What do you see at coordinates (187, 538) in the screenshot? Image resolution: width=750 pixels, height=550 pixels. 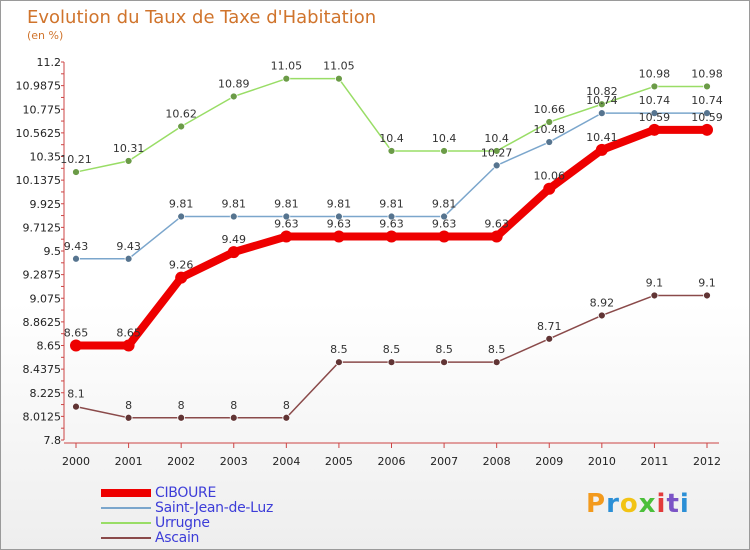 I see `legend-item-ascain: Ascain` at bounding box center [187, 538].